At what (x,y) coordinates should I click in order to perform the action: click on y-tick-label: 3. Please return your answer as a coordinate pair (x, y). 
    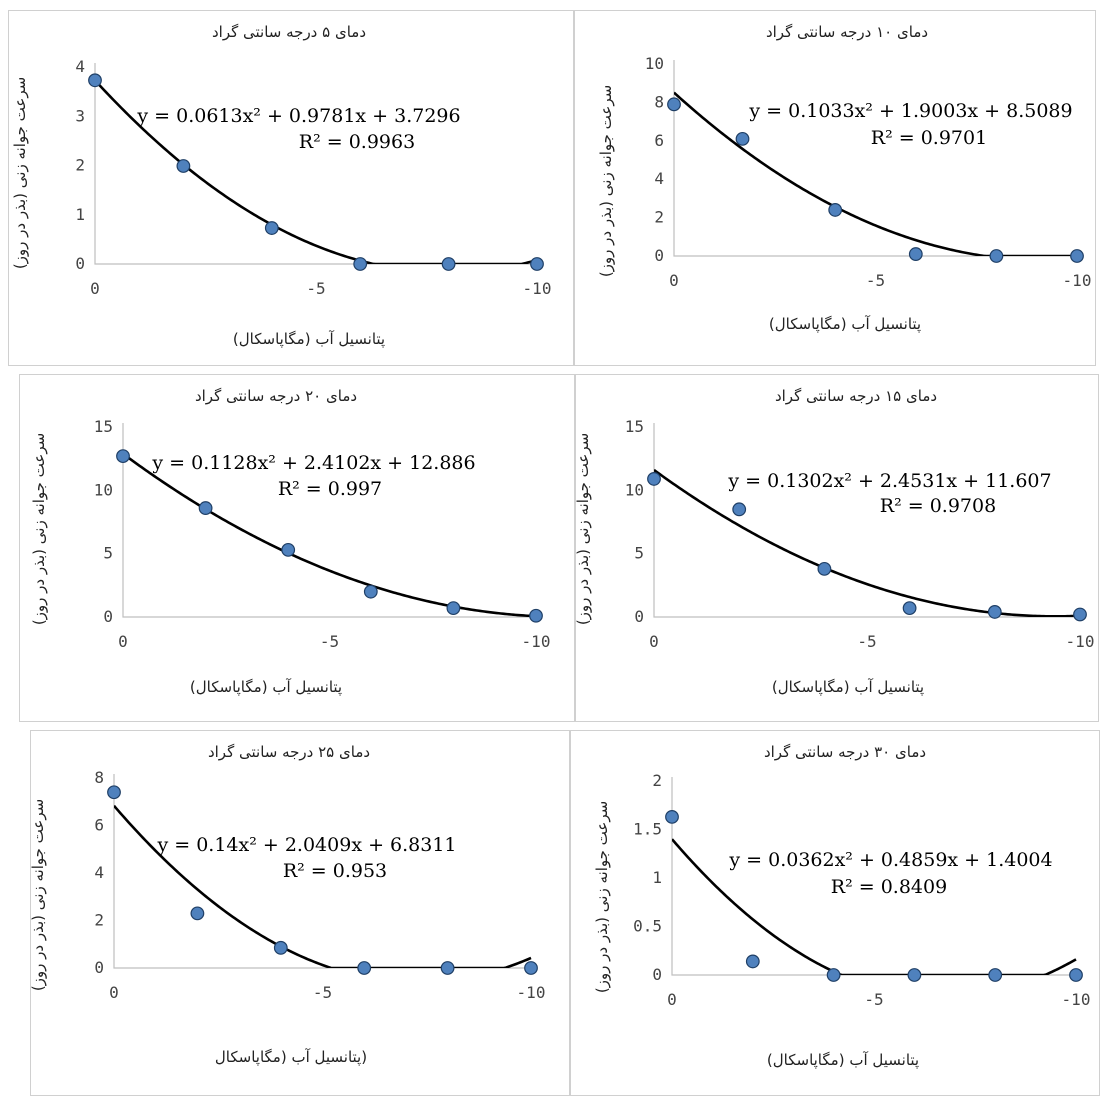
    Looking at the image, I should click on (80, 115).